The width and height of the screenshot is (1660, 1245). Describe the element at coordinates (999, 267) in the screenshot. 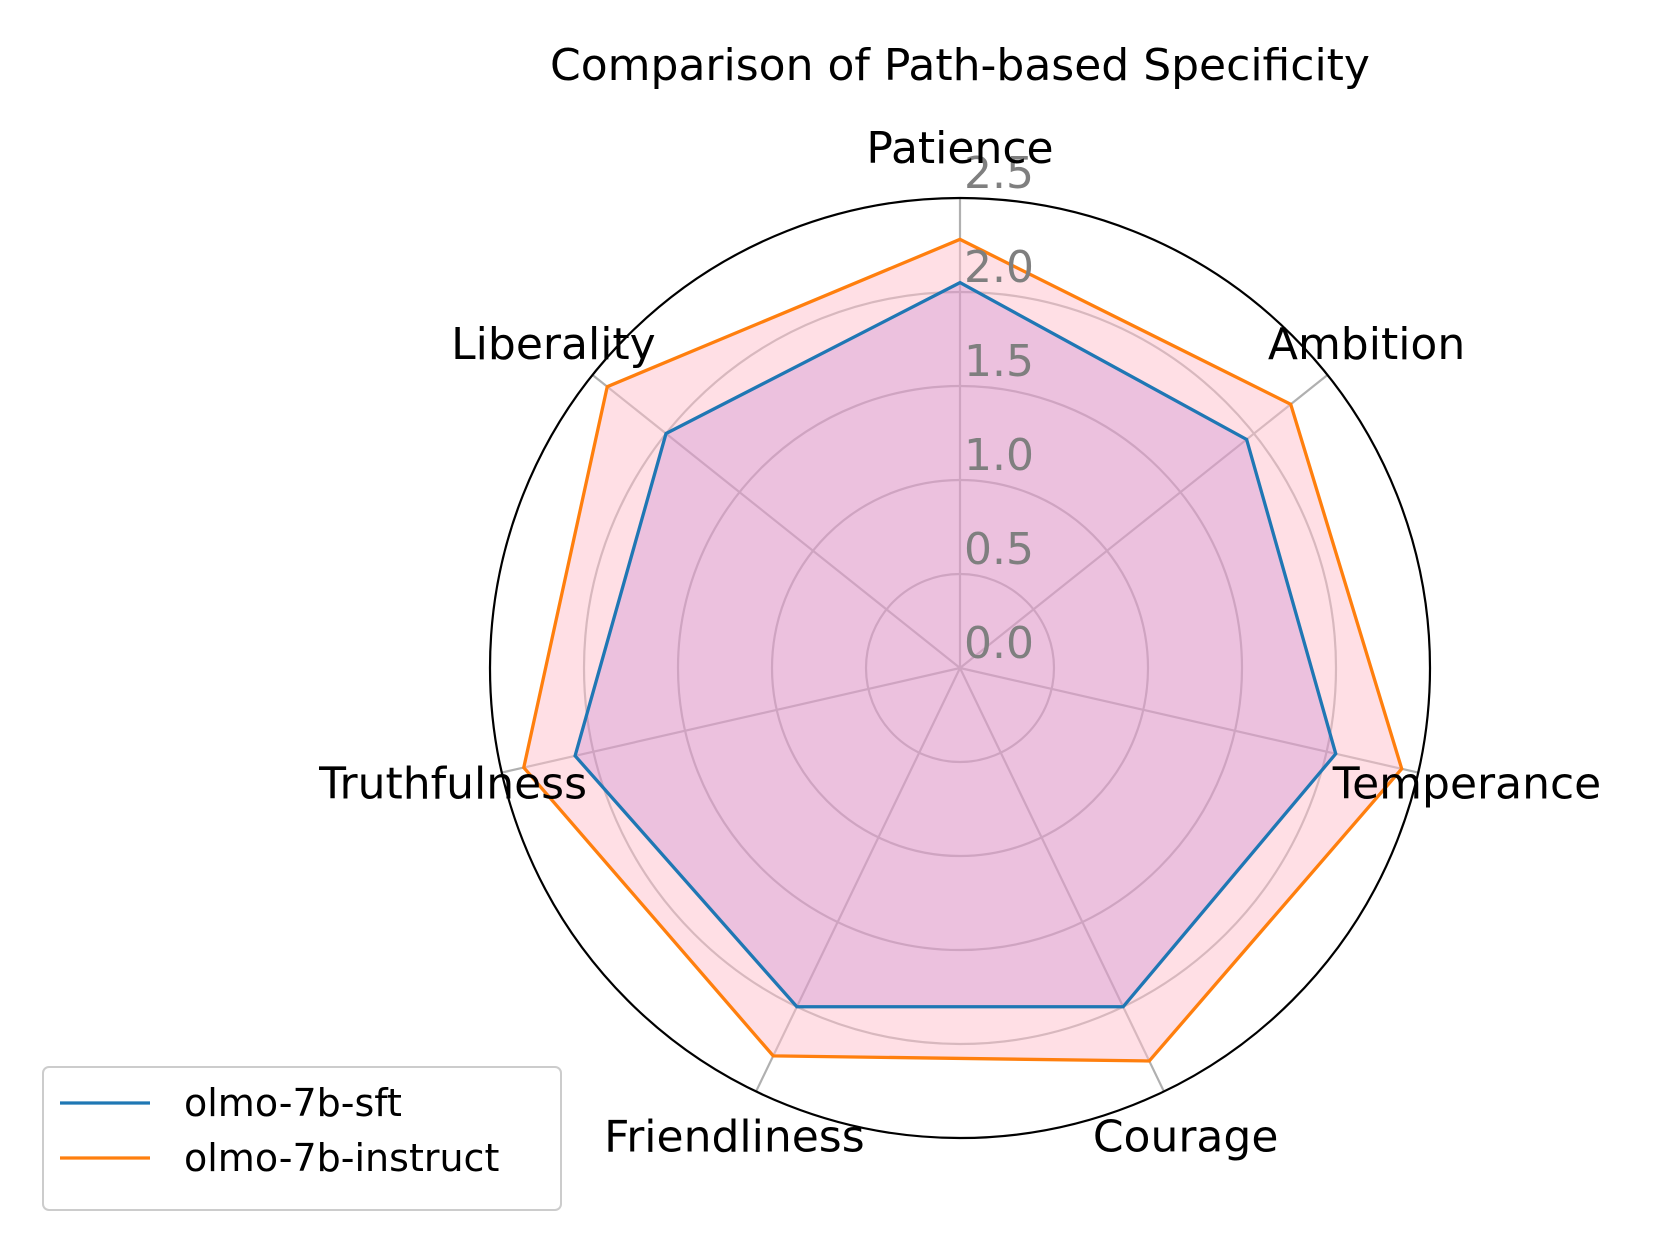

I see `rtick-label-4: 2.0` at that location.